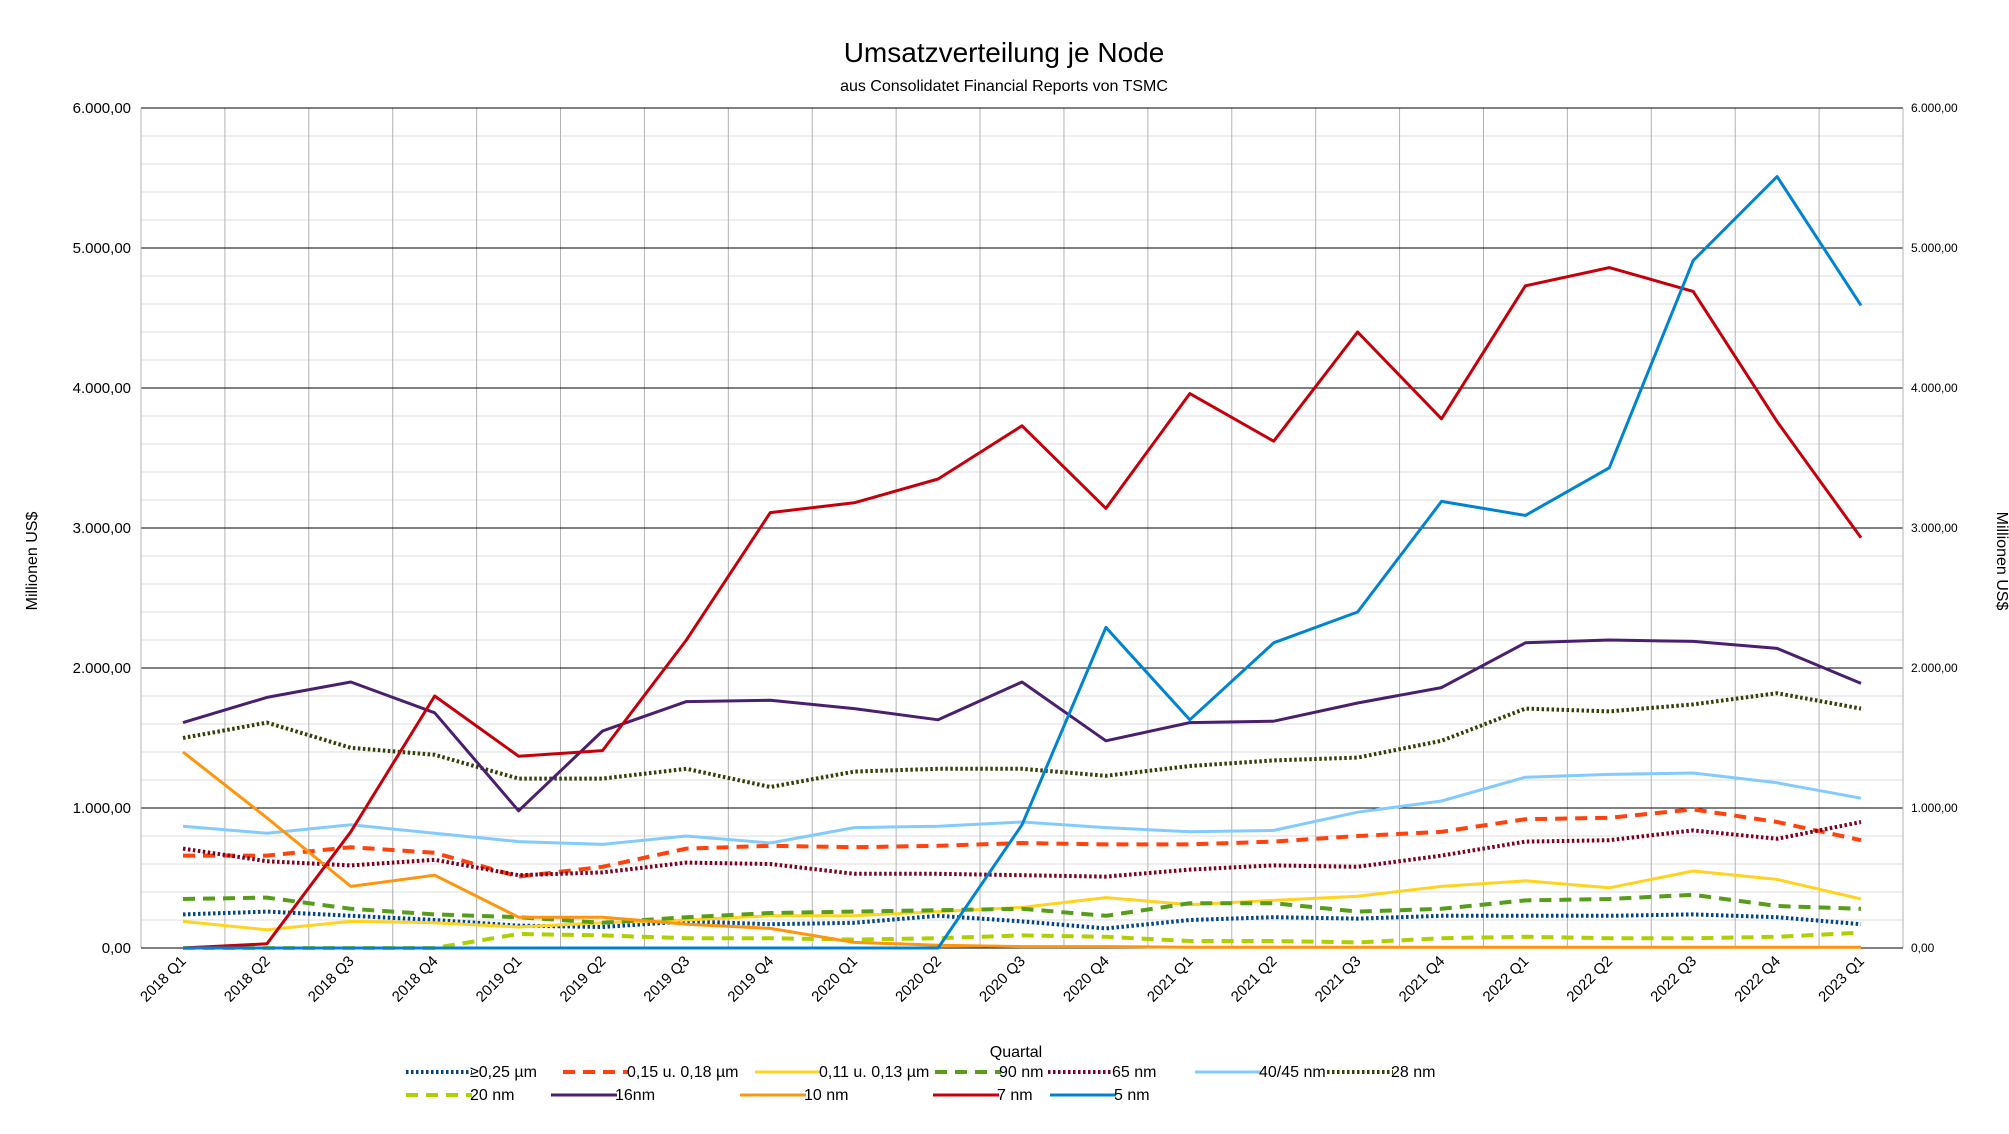 Image resolution: width=2009 pixels, height=1134 pixels. Describe the element at coordinates (1004, 52) in the screenshot. I see `chart-title: Umsatzverteilung je Node` at that location.